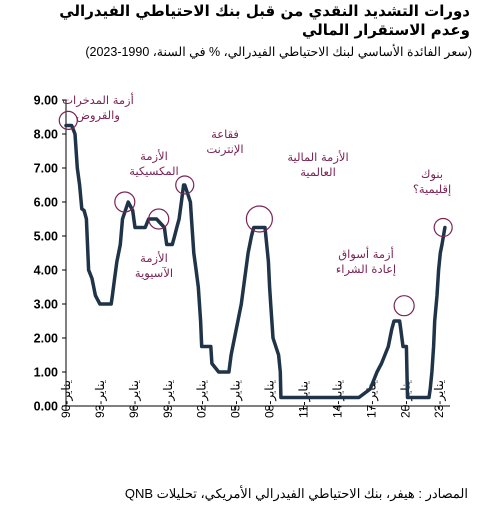  Describe the element at coordinates (385, 30) in the screenshot. I see `chart-title-line2: وعدم الاستقرار المالي` at that location.